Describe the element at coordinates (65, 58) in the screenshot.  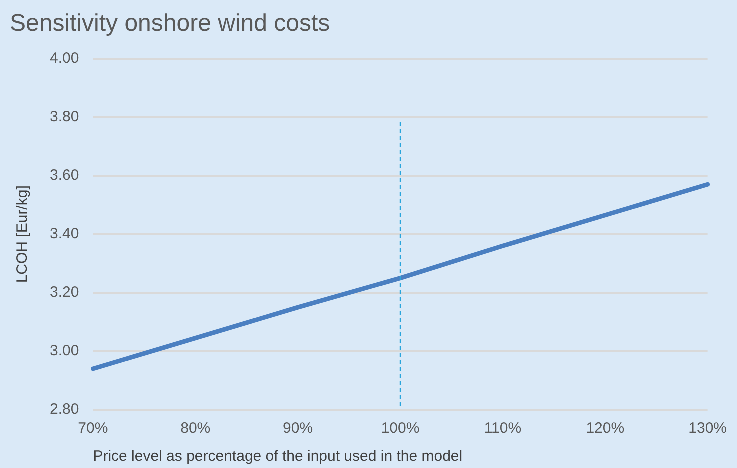
I see `y-tick-label: 4.00` at that location.